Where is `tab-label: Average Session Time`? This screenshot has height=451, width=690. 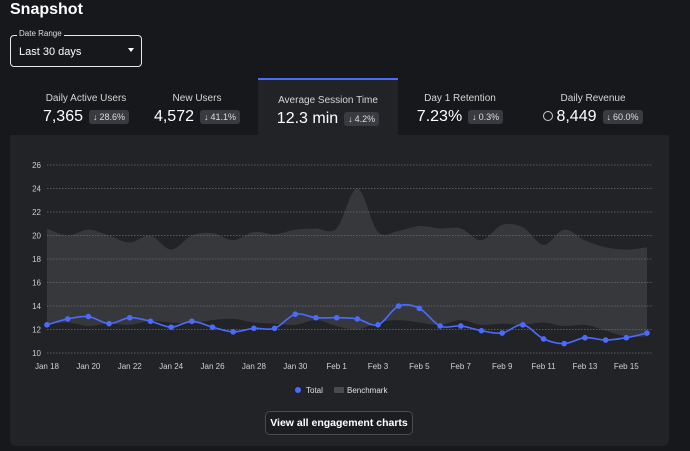
tab-label: Average Session Time is located at coordinates (328, 100).